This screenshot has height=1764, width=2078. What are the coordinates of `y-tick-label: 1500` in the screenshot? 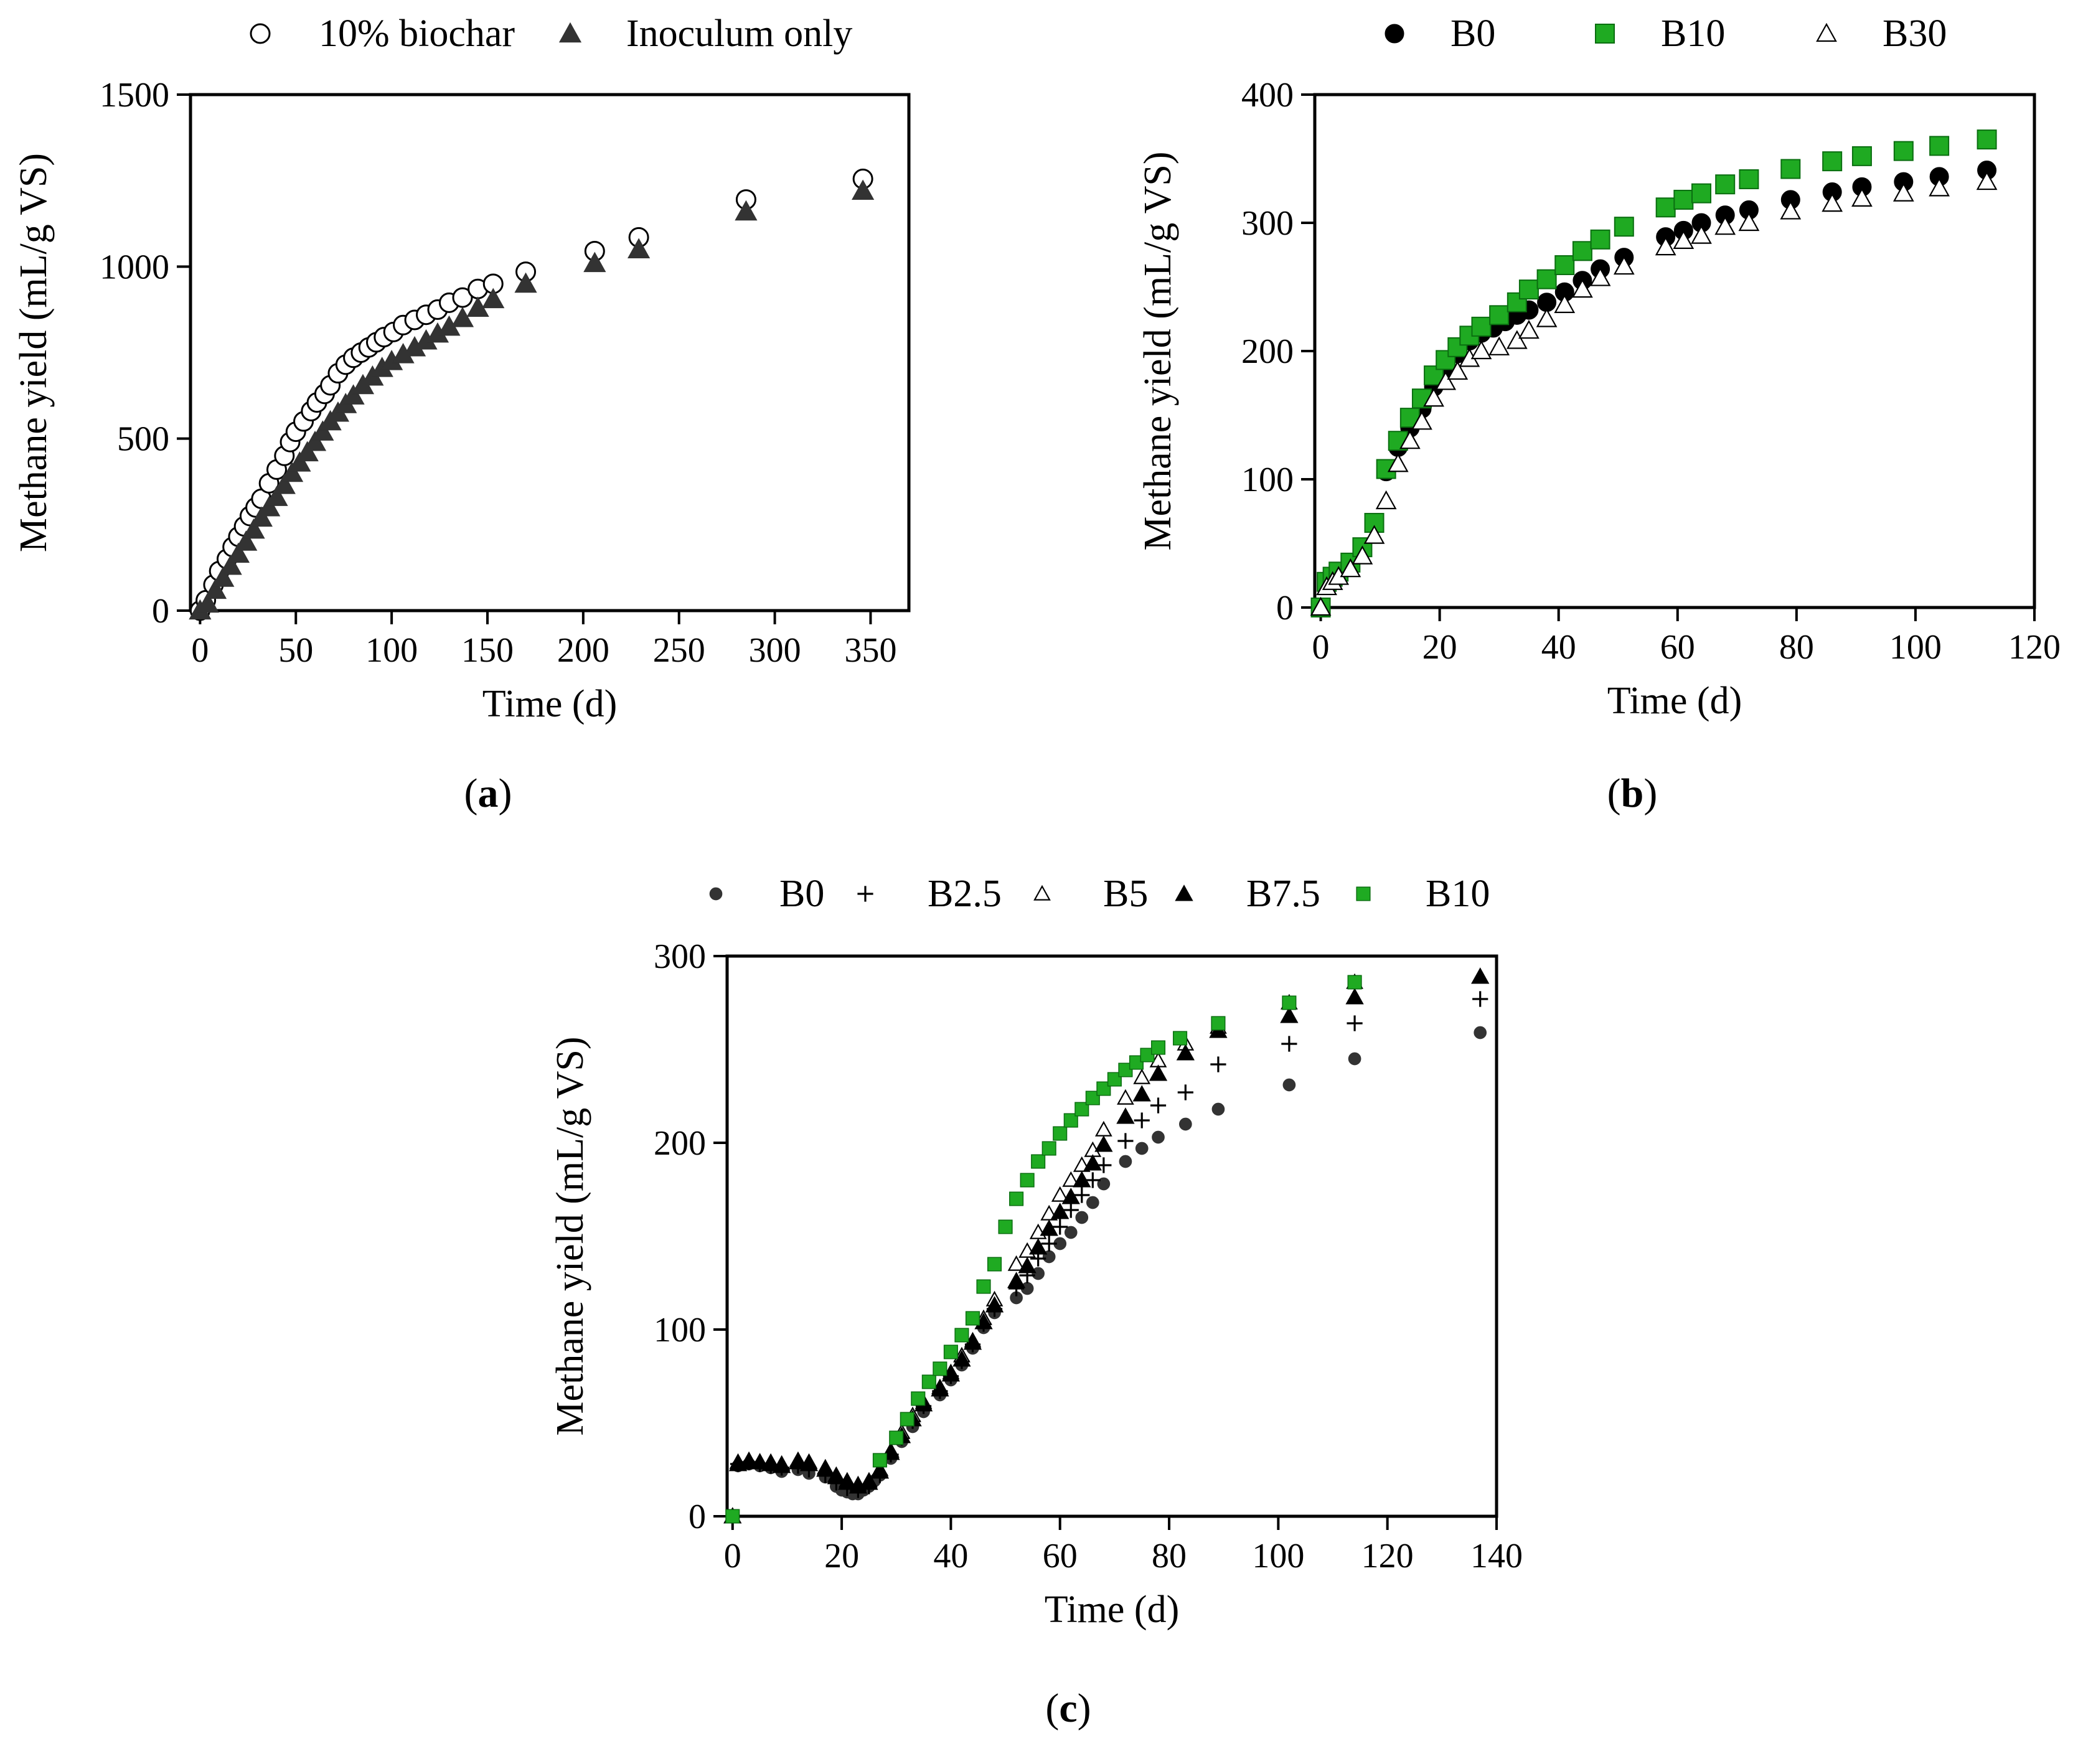 It's located at (134, 95).